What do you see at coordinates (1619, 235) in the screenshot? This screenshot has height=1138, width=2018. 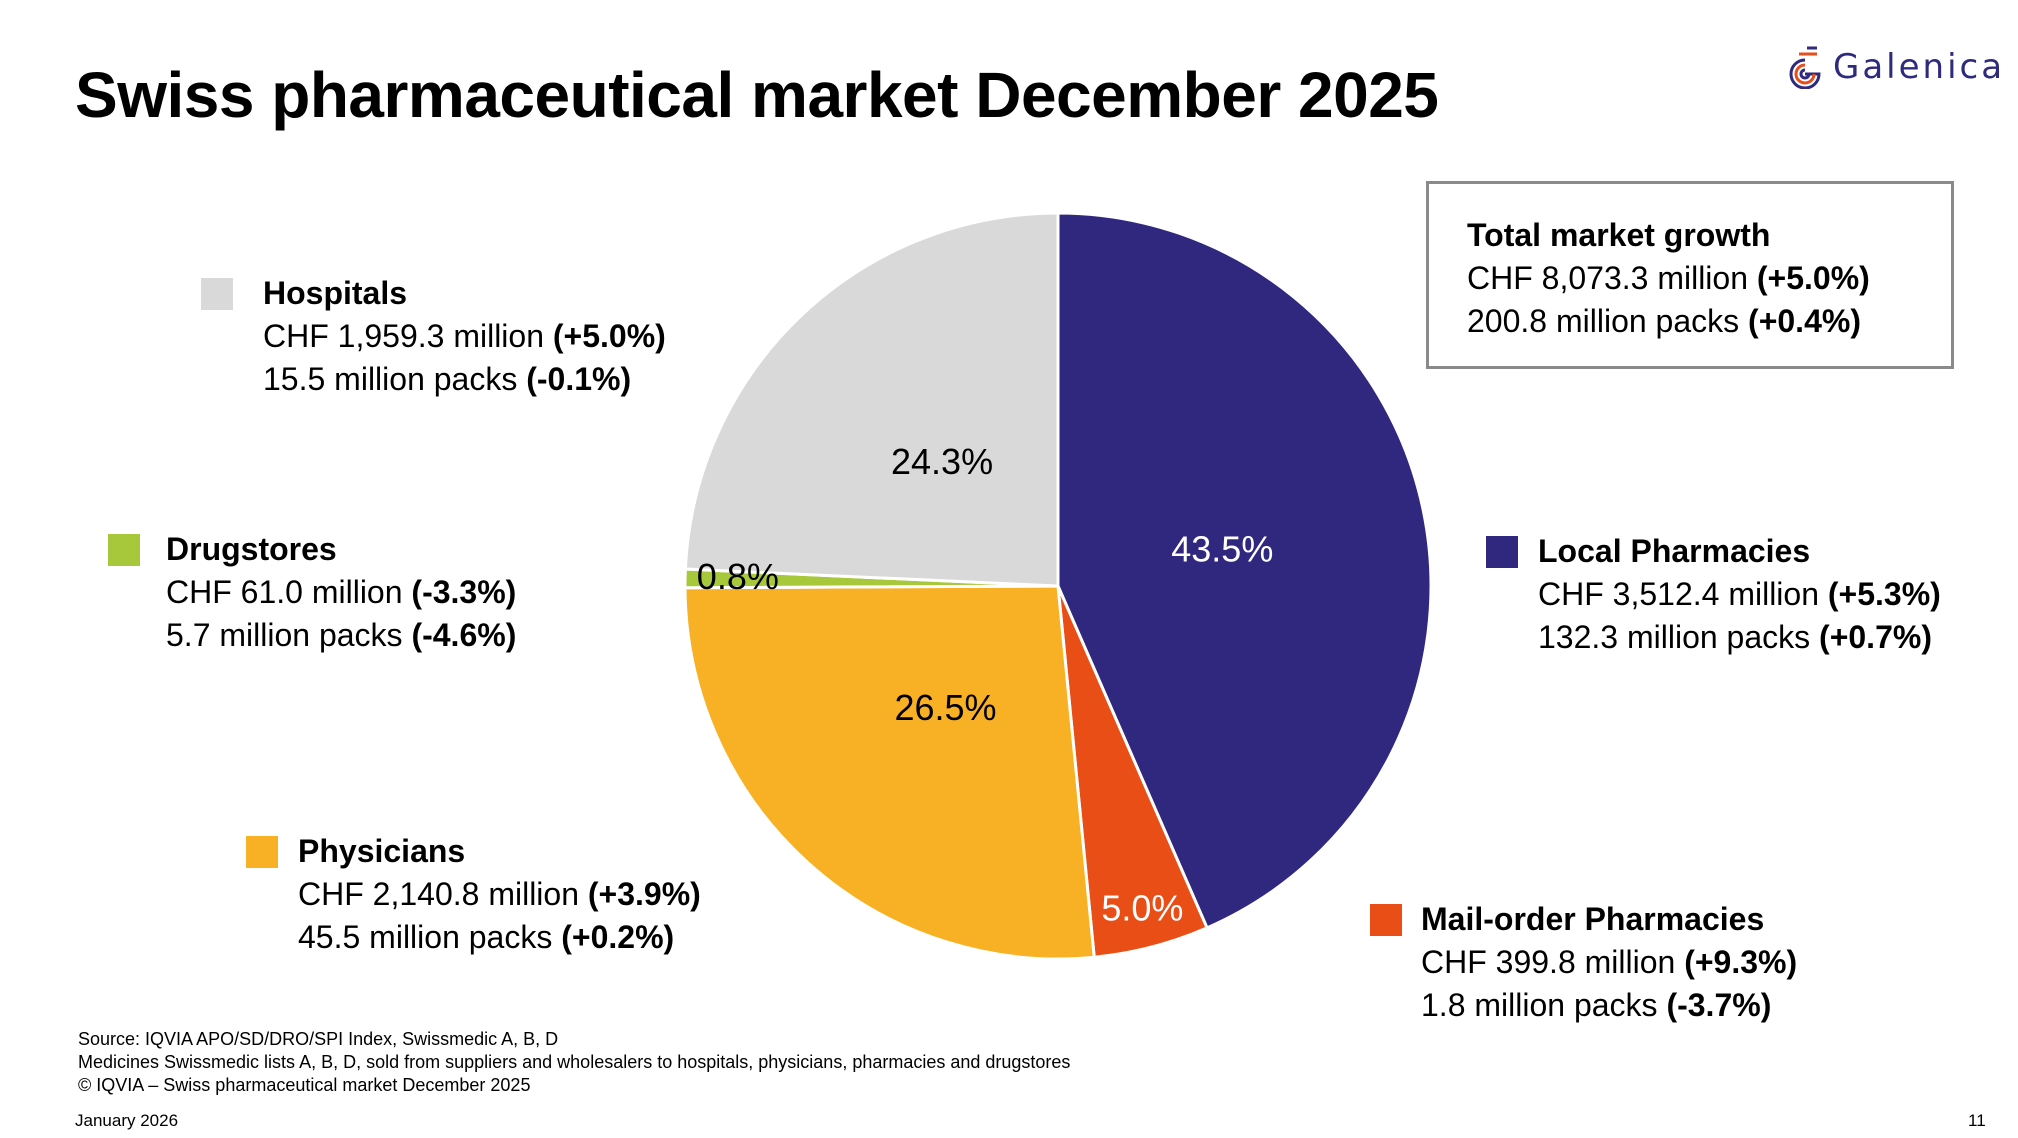 I see `total-label: Total market growth` at bounding box center [1619, 235].